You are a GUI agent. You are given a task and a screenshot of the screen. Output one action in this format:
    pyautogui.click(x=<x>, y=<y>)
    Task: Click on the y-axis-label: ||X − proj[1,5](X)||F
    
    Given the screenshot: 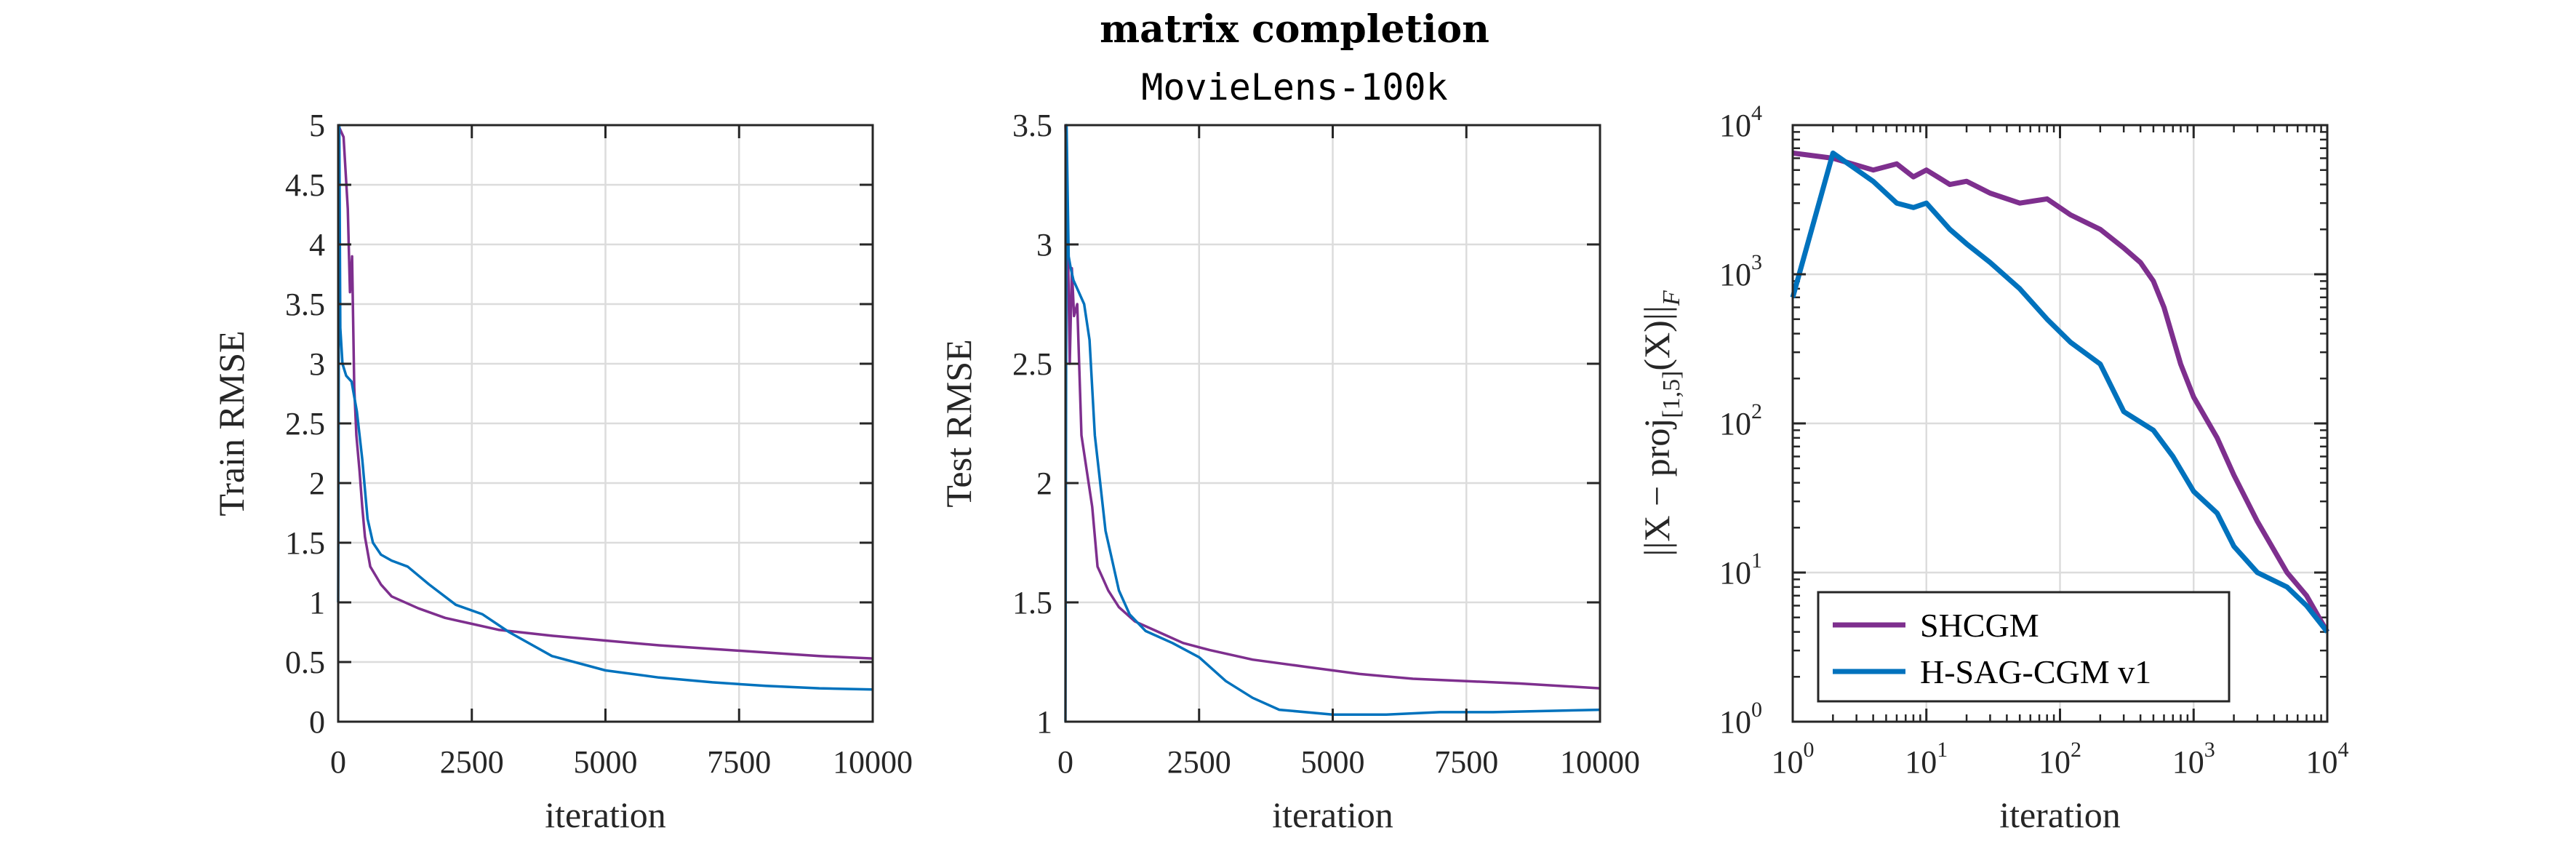 What is the action you would take?
    pyautogui.click(x=1660, y=423)
    